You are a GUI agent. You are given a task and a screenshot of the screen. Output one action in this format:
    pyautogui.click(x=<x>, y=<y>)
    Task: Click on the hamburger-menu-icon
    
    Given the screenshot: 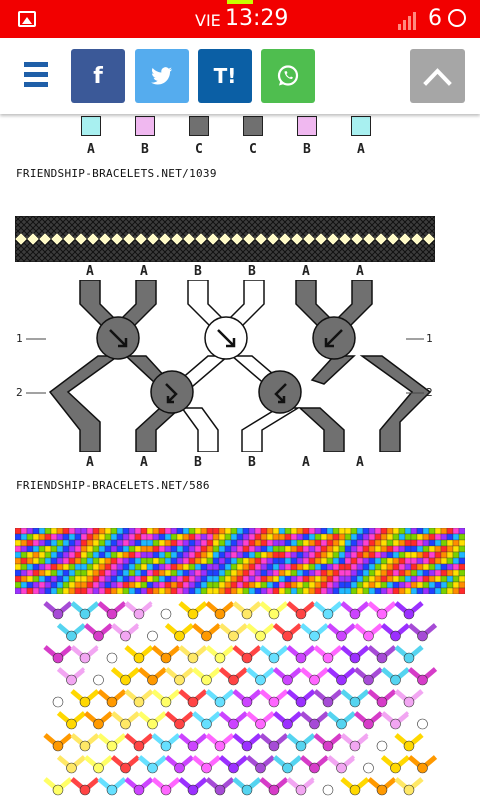 What is the action you would take?
    pyautogui.click(x=36, y=75)
    